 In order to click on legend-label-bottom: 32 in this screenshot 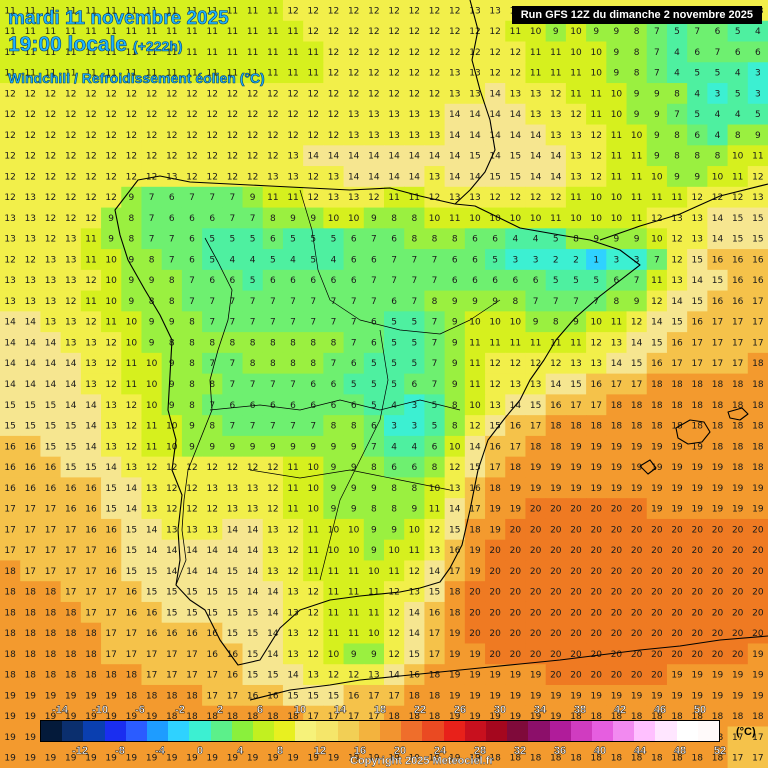, I will do `click(520, 751)`.